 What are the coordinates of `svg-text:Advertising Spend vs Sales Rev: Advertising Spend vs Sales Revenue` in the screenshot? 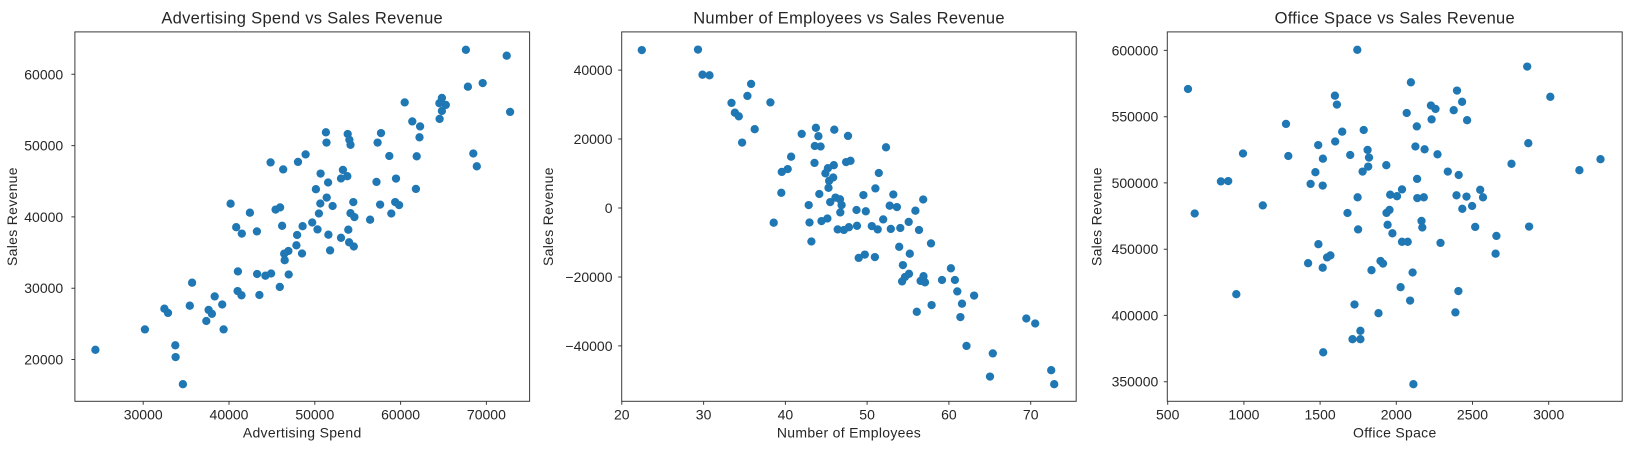 It's located at (302, 19).